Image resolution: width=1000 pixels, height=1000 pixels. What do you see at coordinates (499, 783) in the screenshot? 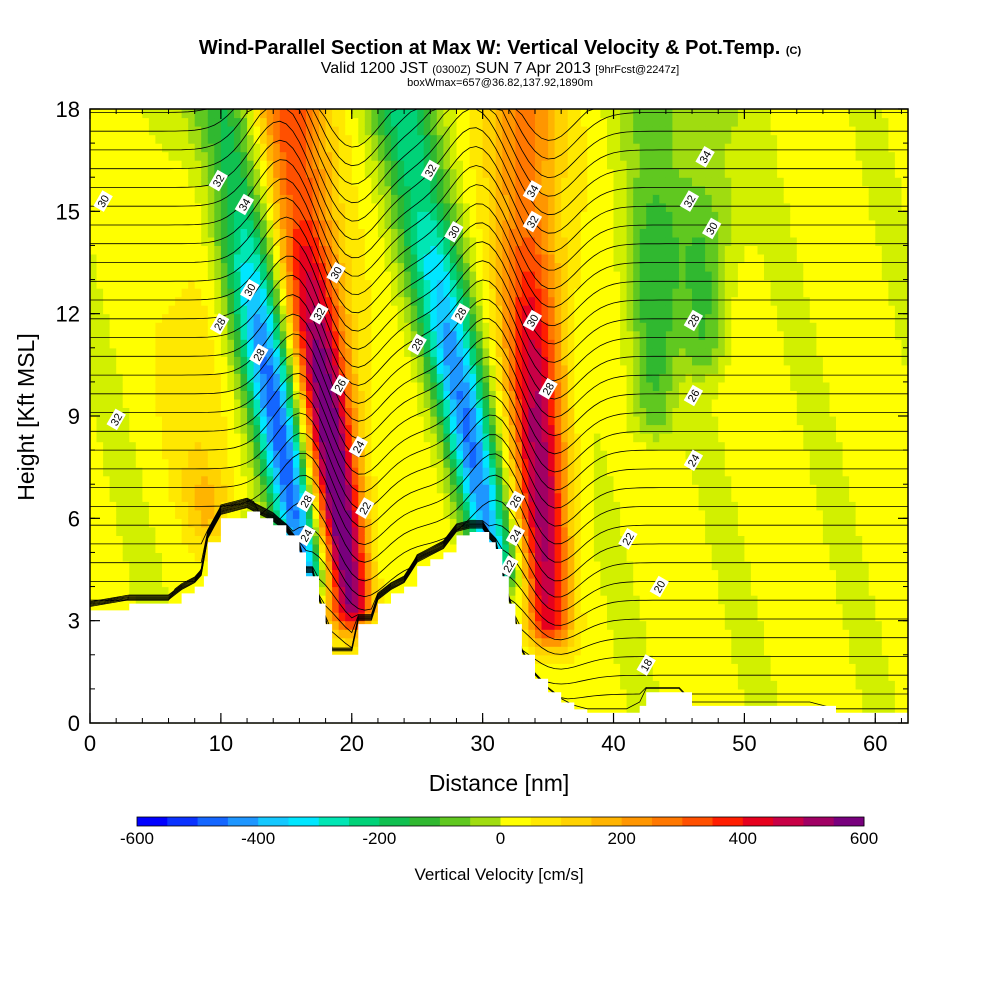
I see `x-axis-label: Distance [nm]` at bounding box center [499, 783].